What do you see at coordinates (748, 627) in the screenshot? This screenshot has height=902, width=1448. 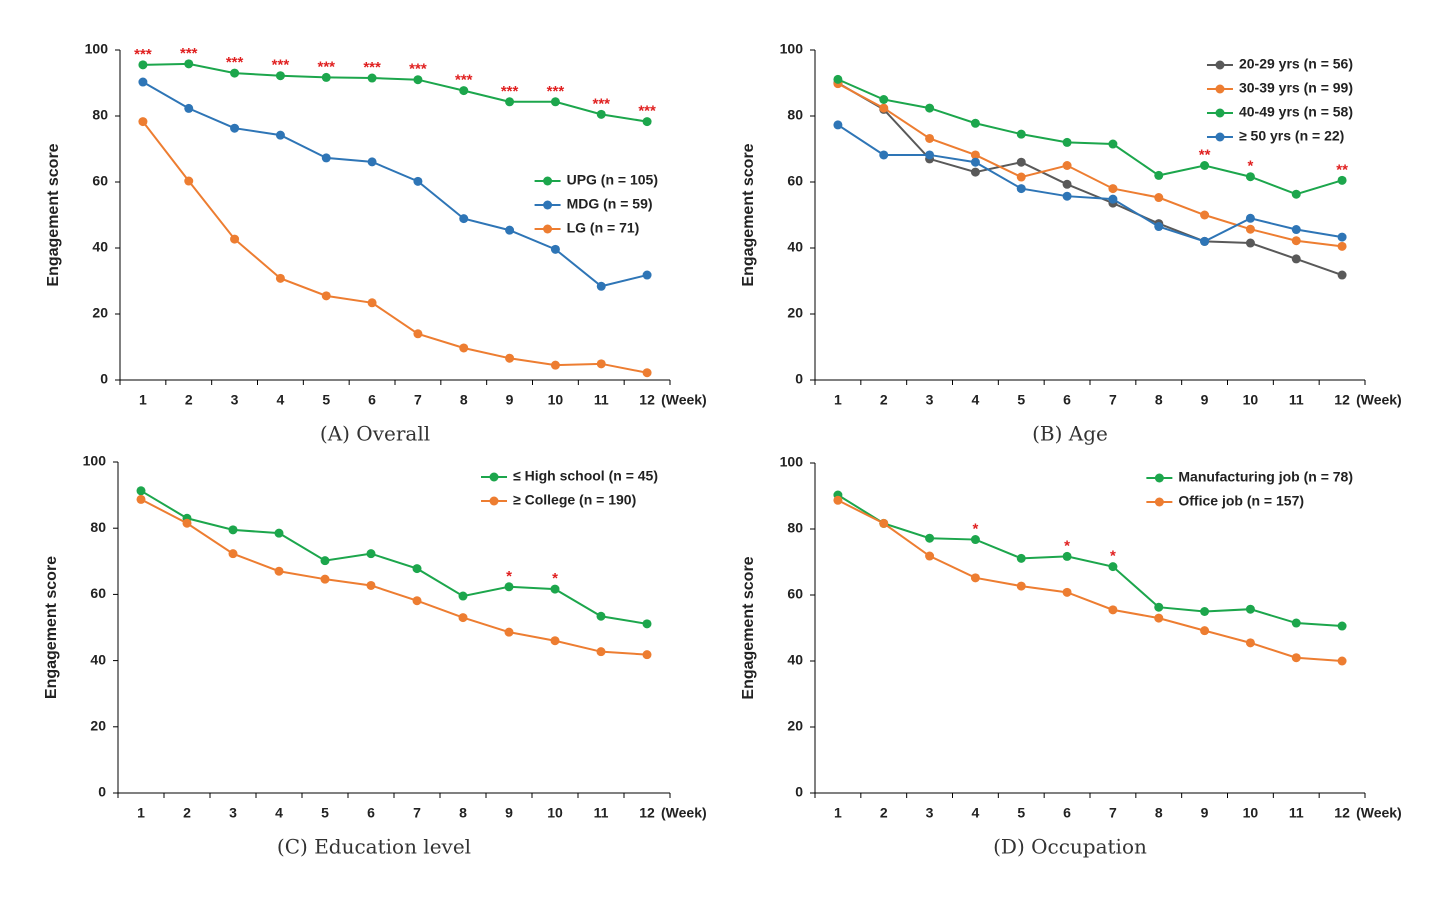 I see `y-axis-label: Engagement score` at bounding box center [748, 627].